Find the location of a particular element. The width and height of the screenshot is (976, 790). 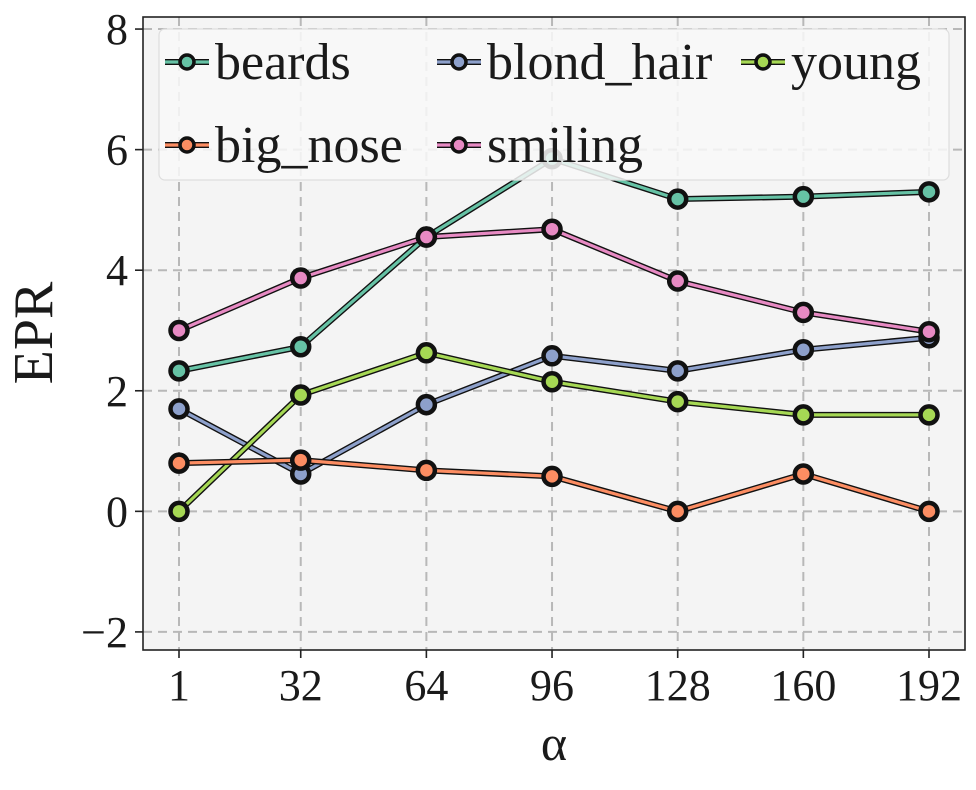

legend-label: smiling is located at coordinates (565, 145).